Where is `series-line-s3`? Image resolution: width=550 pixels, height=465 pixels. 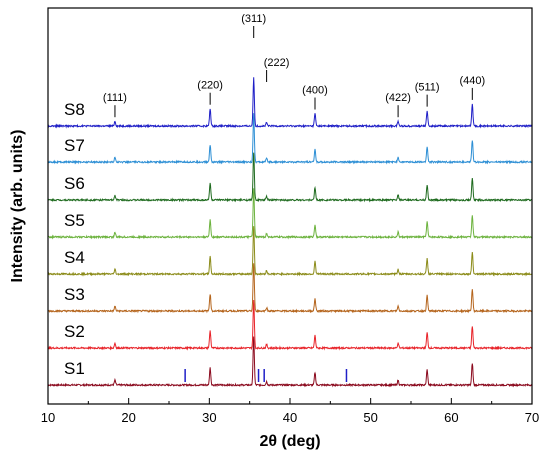
series-line-s3 is located at coordinates (290, 288).